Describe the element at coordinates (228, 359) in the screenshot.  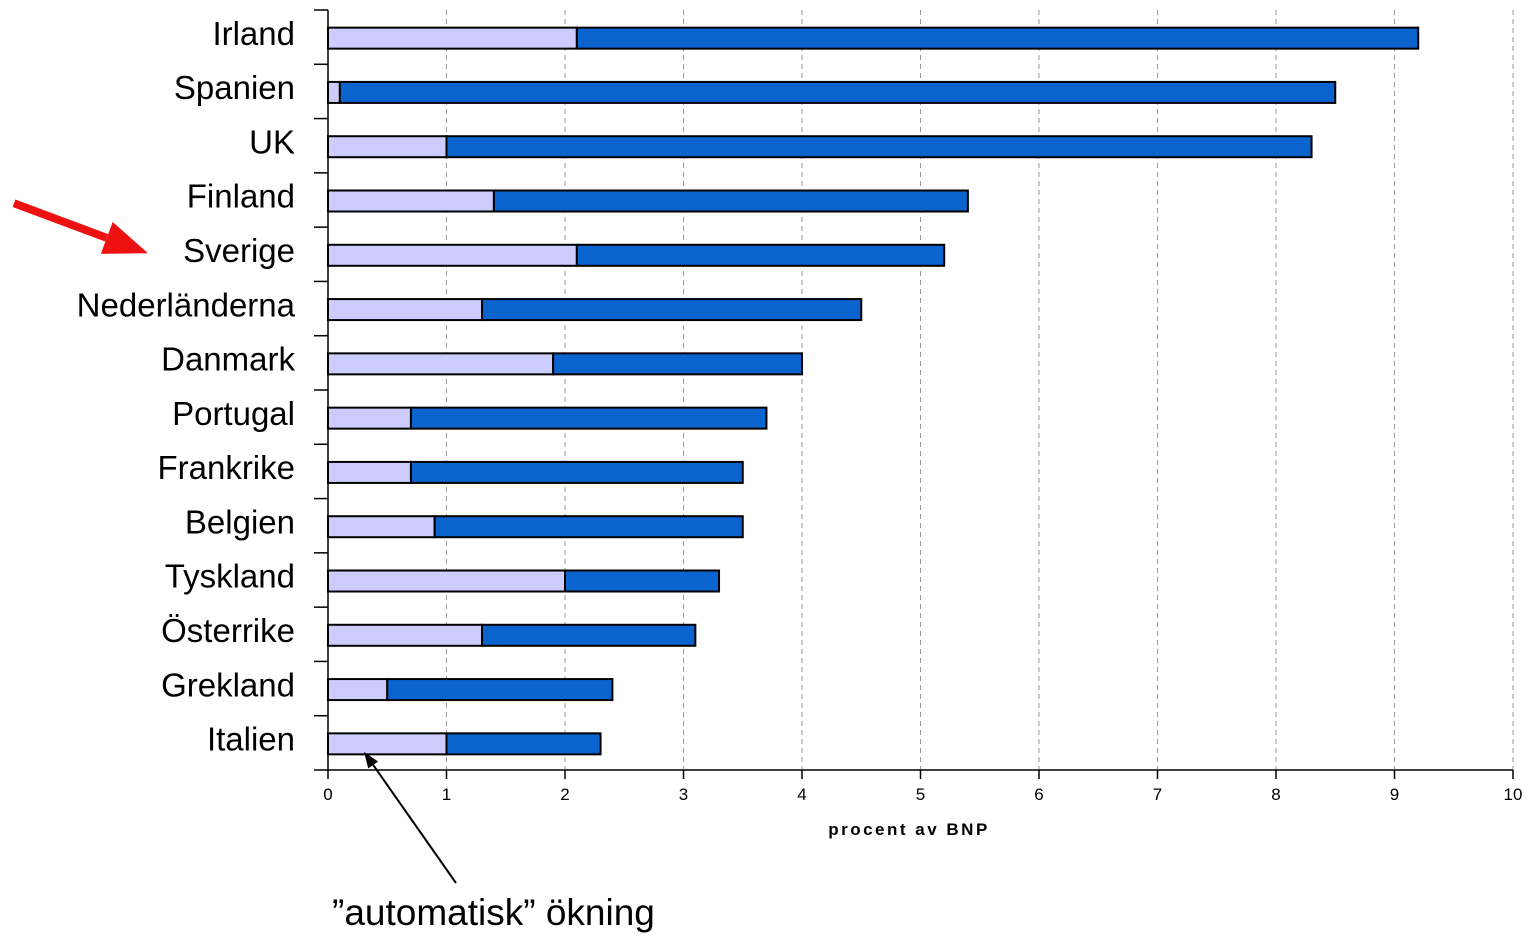
I see `category-label: Danmark` at that location.